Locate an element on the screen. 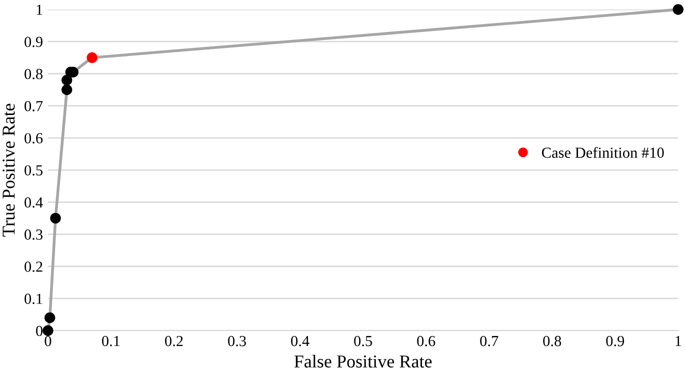 This screenshot has width=685, height=380. y-tick-label: 0.8 is located at coordinates (33, 74).